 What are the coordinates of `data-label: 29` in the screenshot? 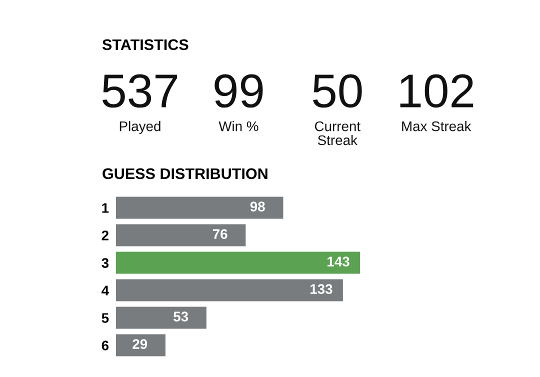 It's located at (140, 344).